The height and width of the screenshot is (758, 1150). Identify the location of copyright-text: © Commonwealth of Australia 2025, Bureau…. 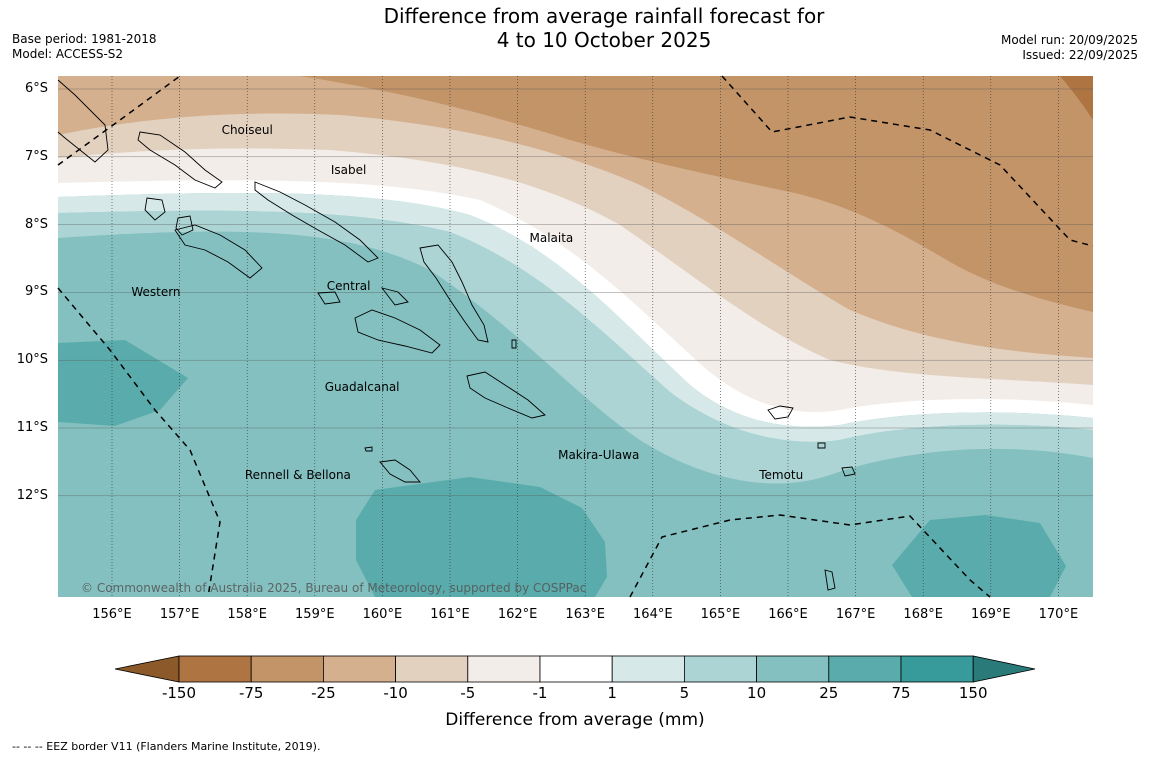
(334, 588).